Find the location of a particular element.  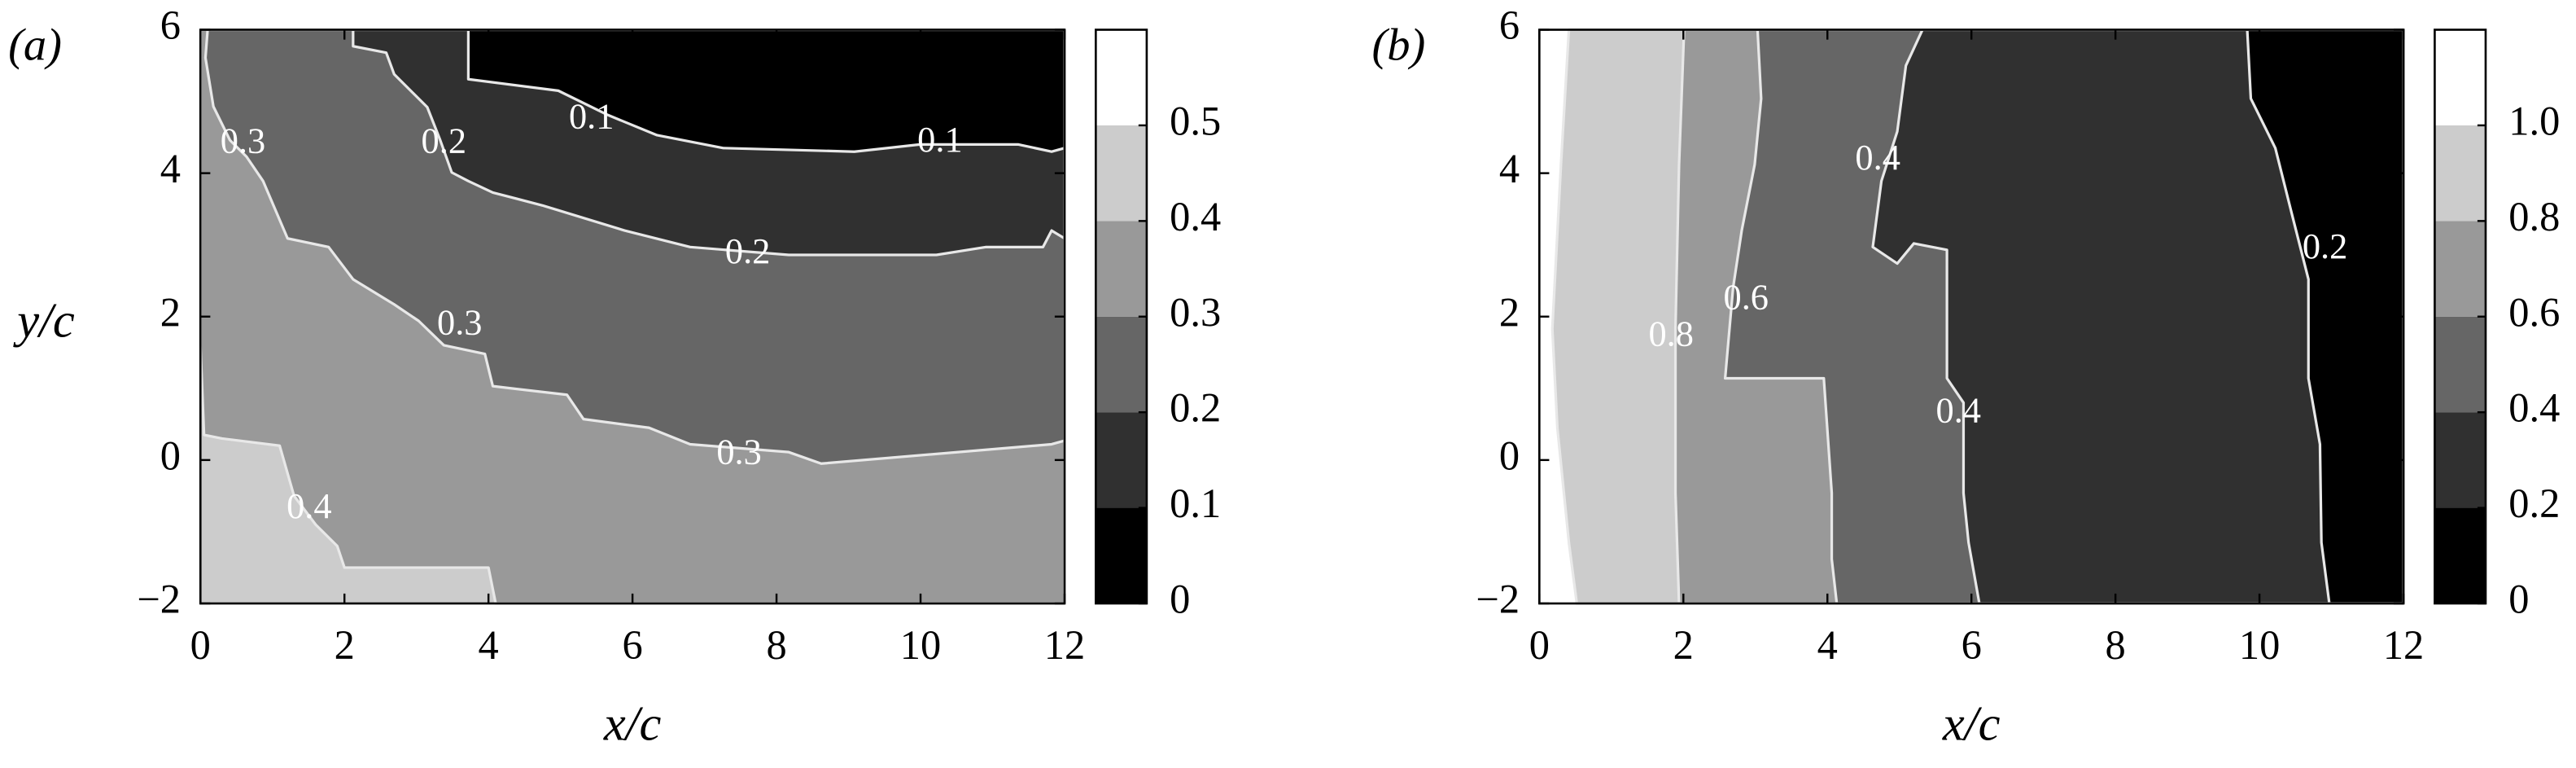

contour-label: 0.8 is located at coordinates (1671, 333).